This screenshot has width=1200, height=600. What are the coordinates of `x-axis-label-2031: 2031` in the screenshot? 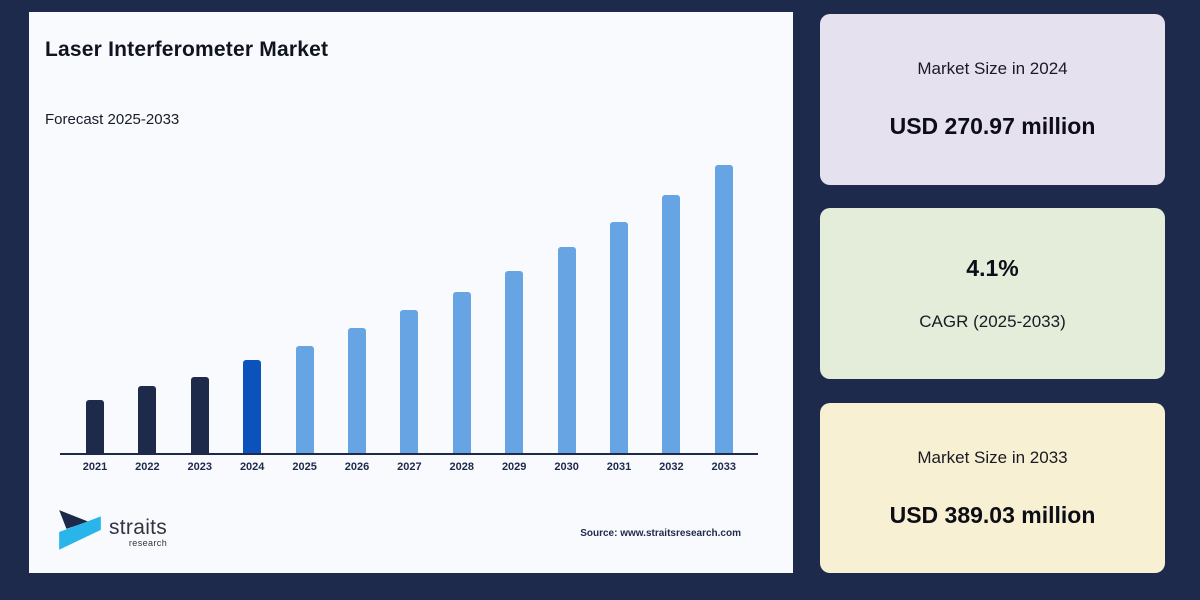 It's located at (619, 467).